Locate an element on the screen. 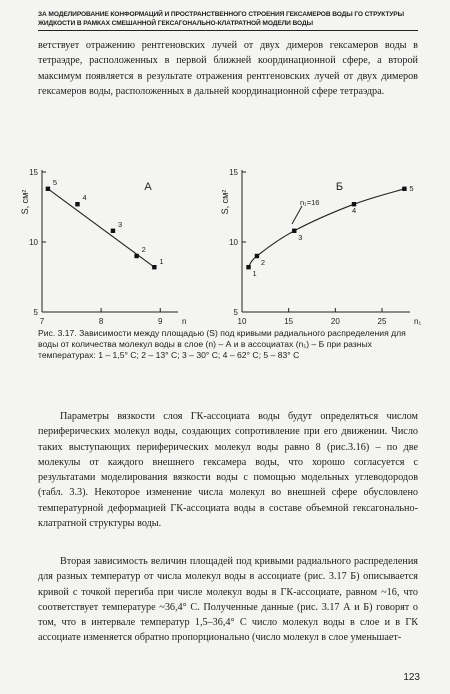 This screenshot has height=694, width=450. chart-b-point-label-3: 3 is located at coordinates (300, 237).